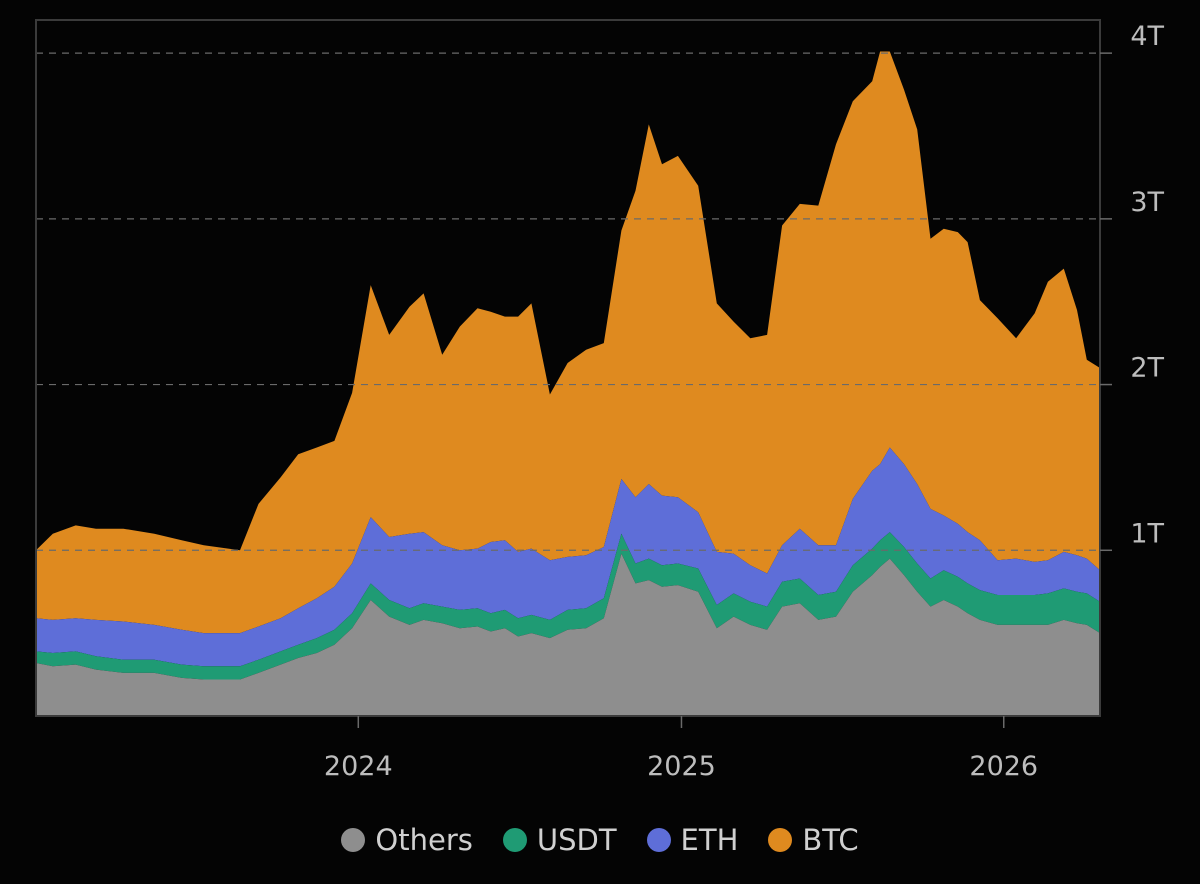 The height and width of the screenshot is (884, 1200). I want to click on x-tick-label-2026: 2026, so click(1003, 766).